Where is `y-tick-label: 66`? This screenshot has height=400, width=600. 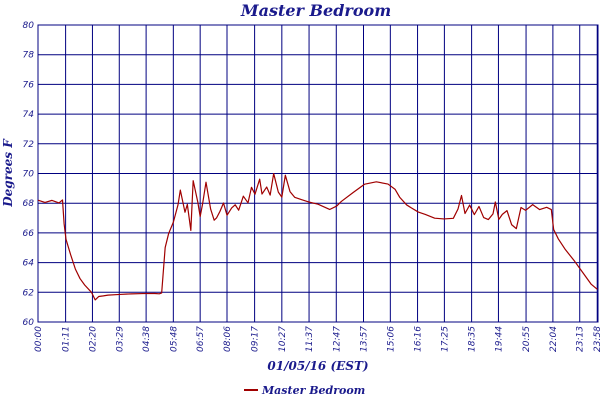
y-tick-label: 66 is located at coordinates (29, 234).